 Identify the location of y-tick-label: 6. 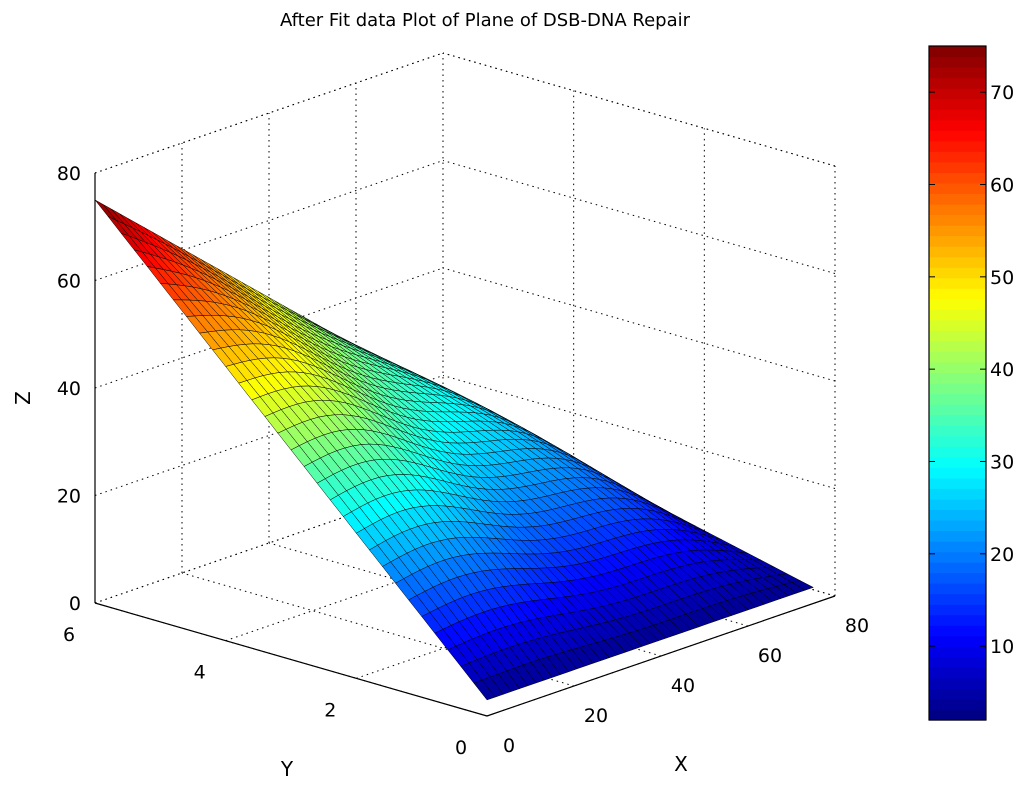
(69, 635).